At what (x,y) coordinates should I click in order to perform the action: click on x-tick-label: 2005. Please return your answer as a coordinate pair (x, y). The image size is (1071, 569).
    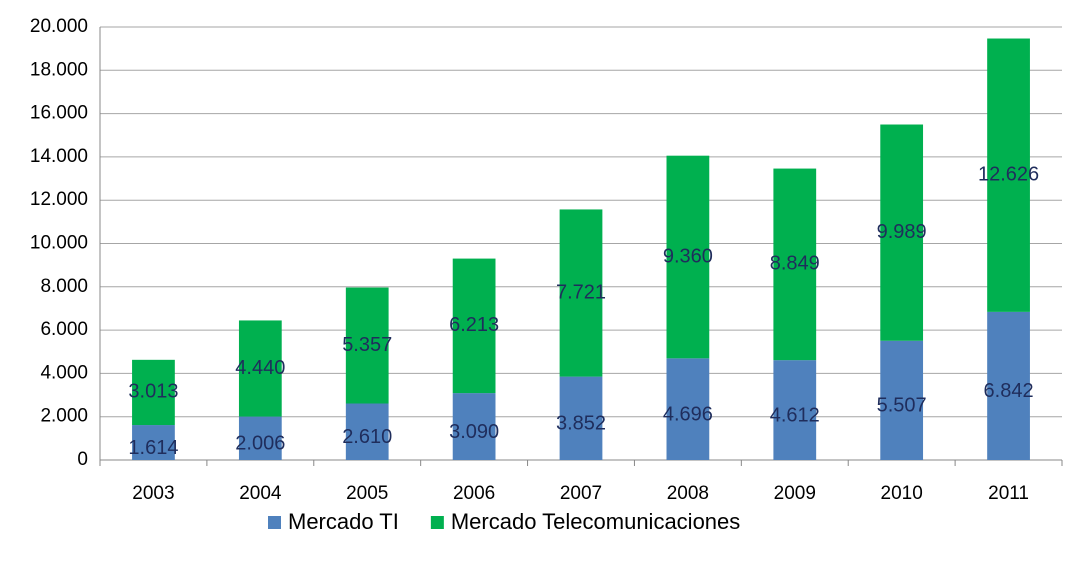
    Looking at the image, I should click on (367, 493).